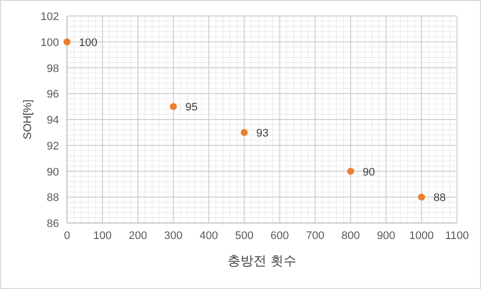  I want to click on data-label: 100, so click(88, 42).